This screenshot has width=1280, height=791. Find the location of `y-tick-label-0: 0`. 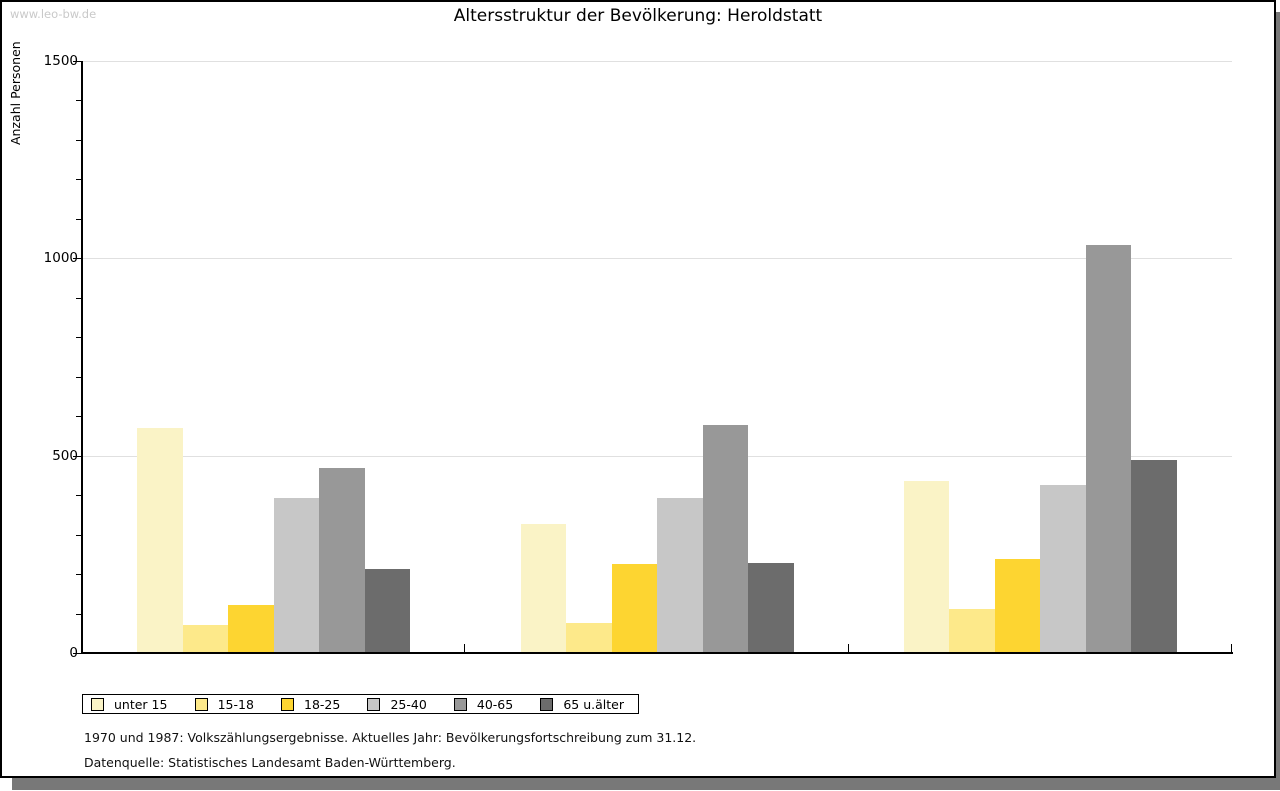

y-tick-label-0: 0 is located at coordinates (73, 653).